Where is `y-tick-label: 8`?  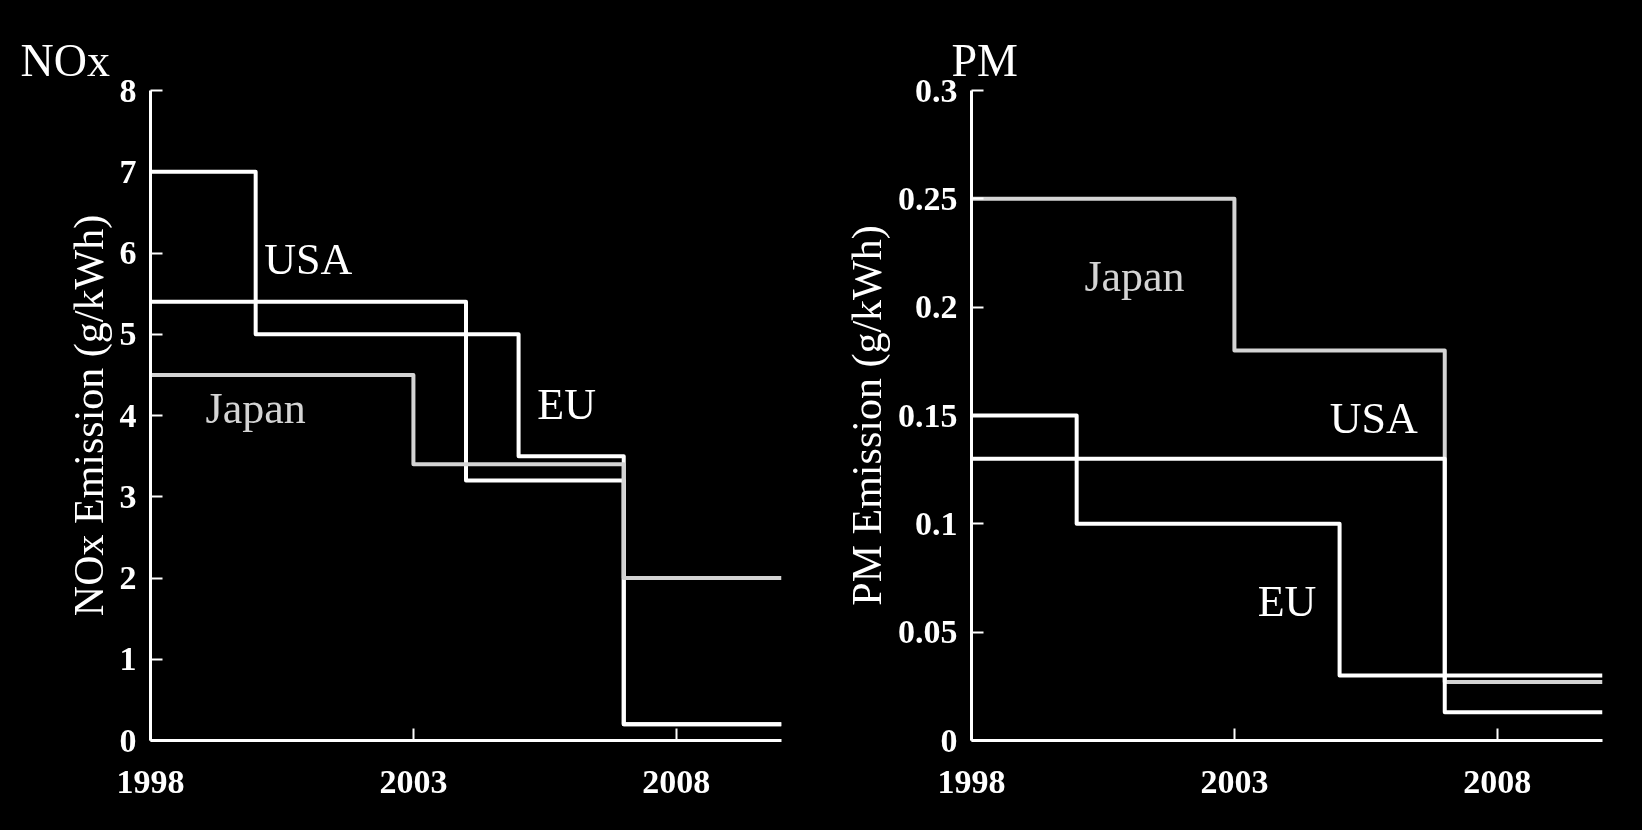
y-tick-label: 8 is located at coordinates (128, 90).